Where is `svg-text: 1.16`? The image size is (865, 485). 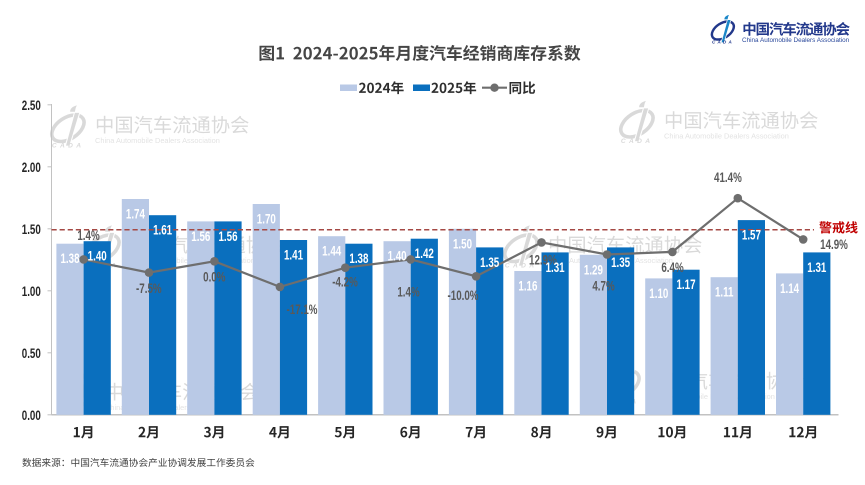 svg-text: 1.16 is located at coordinates (527, 286).